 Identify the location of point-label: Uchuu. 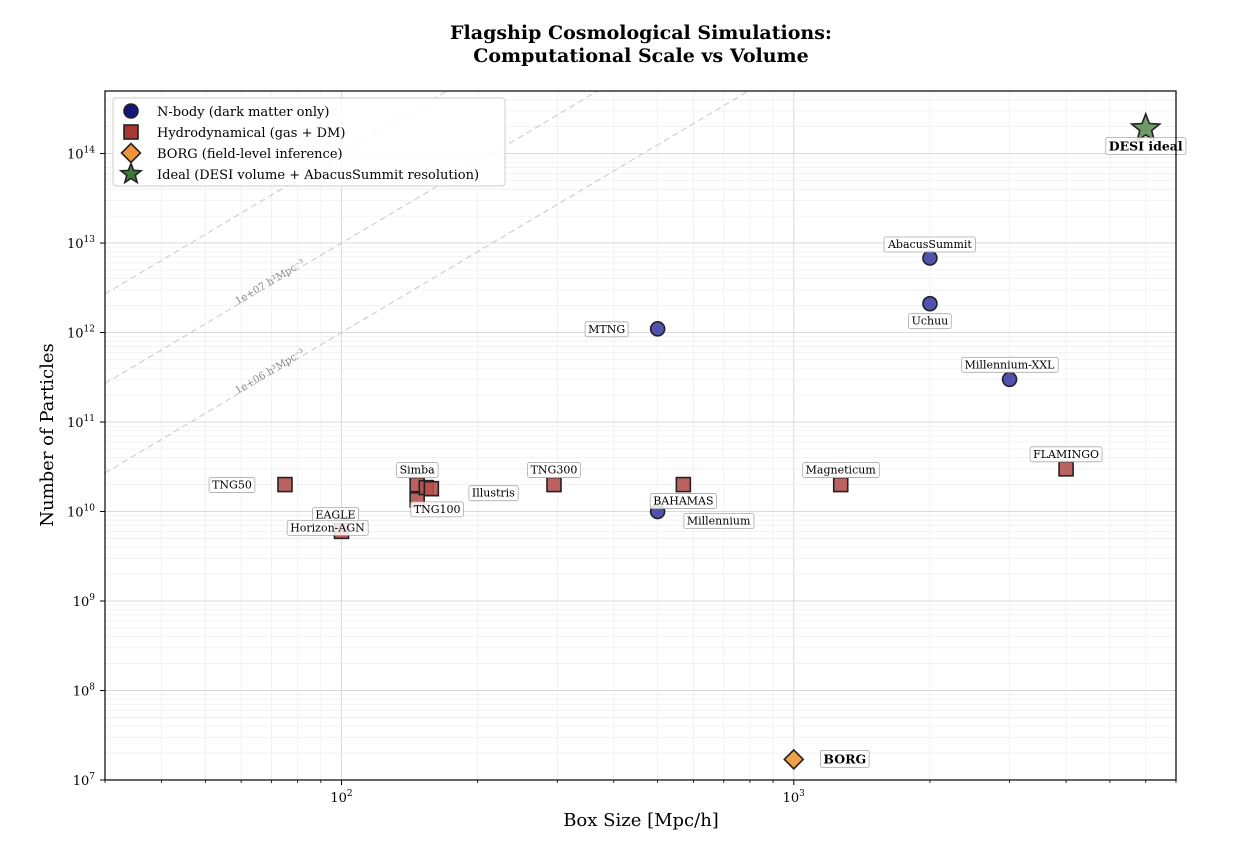
(930, 321).